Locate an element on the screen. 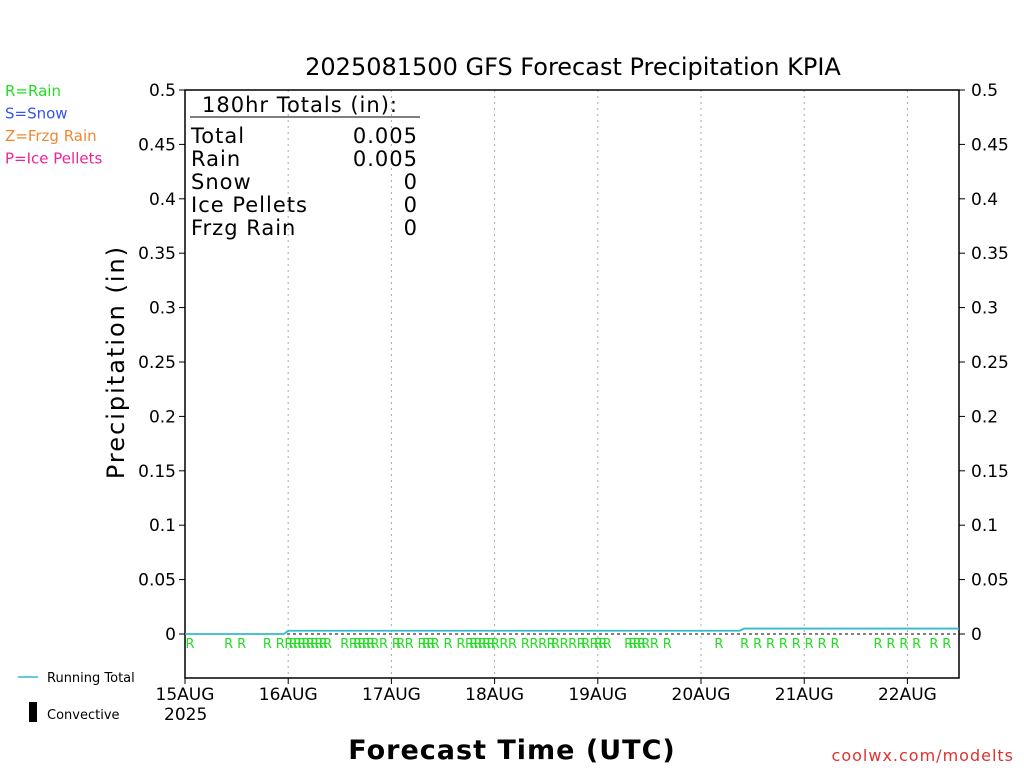  totals-label-4: Frzg Rain is located at coordinates (243, 228).